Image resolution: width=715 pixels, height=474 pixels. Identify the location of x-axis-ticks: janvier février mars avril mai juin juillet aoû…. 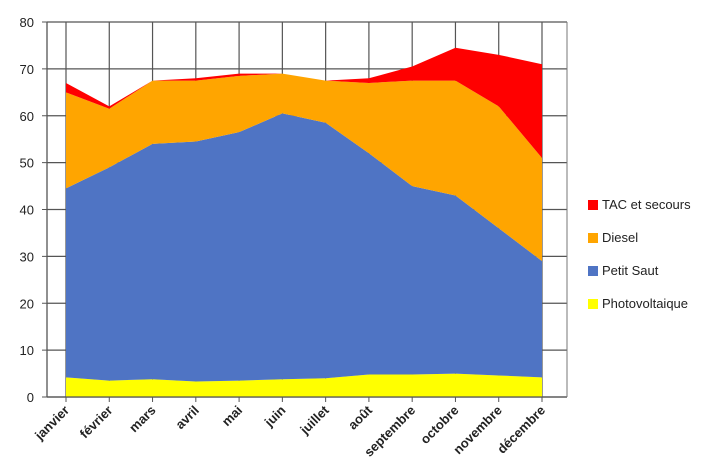
(289, 428).